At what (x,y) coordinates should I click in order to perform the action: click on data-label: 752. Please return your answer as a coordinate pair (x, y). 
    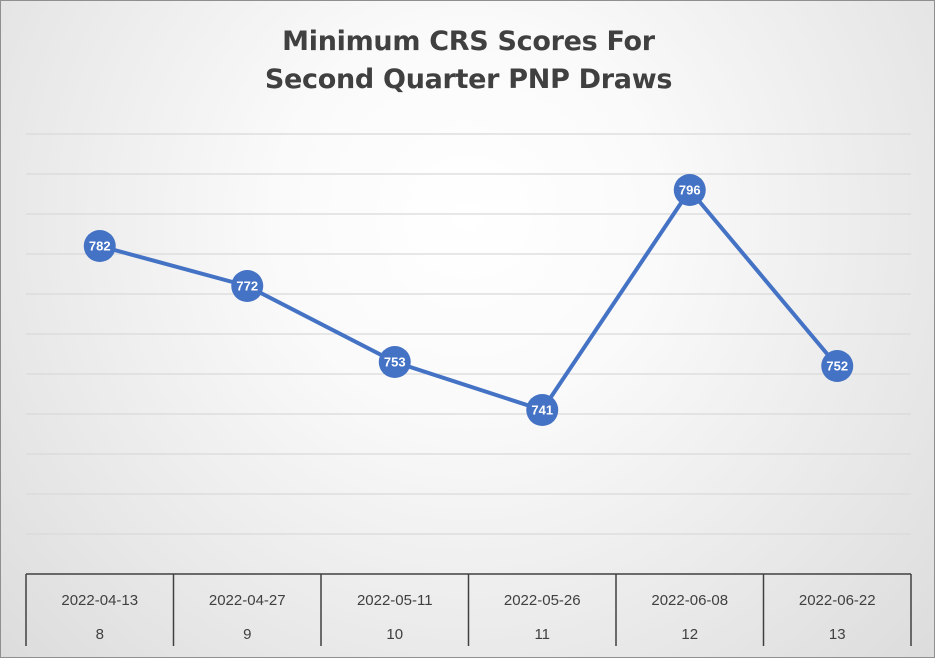
    Looking at the image, I should click on (837, 366).